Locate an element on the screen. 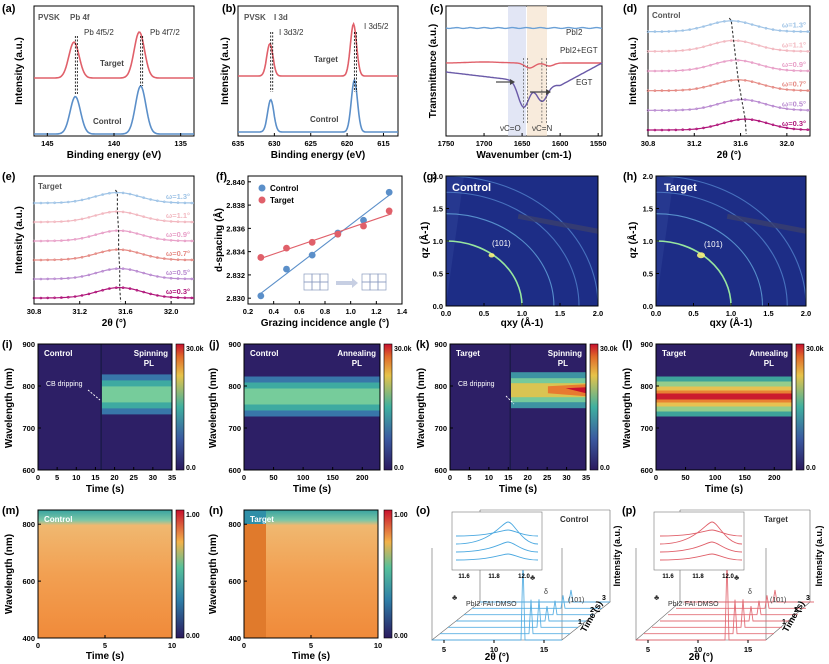 The width and height of the screenshot is (829, 664). tick-label: 15 is located at coordinates (95, 477).